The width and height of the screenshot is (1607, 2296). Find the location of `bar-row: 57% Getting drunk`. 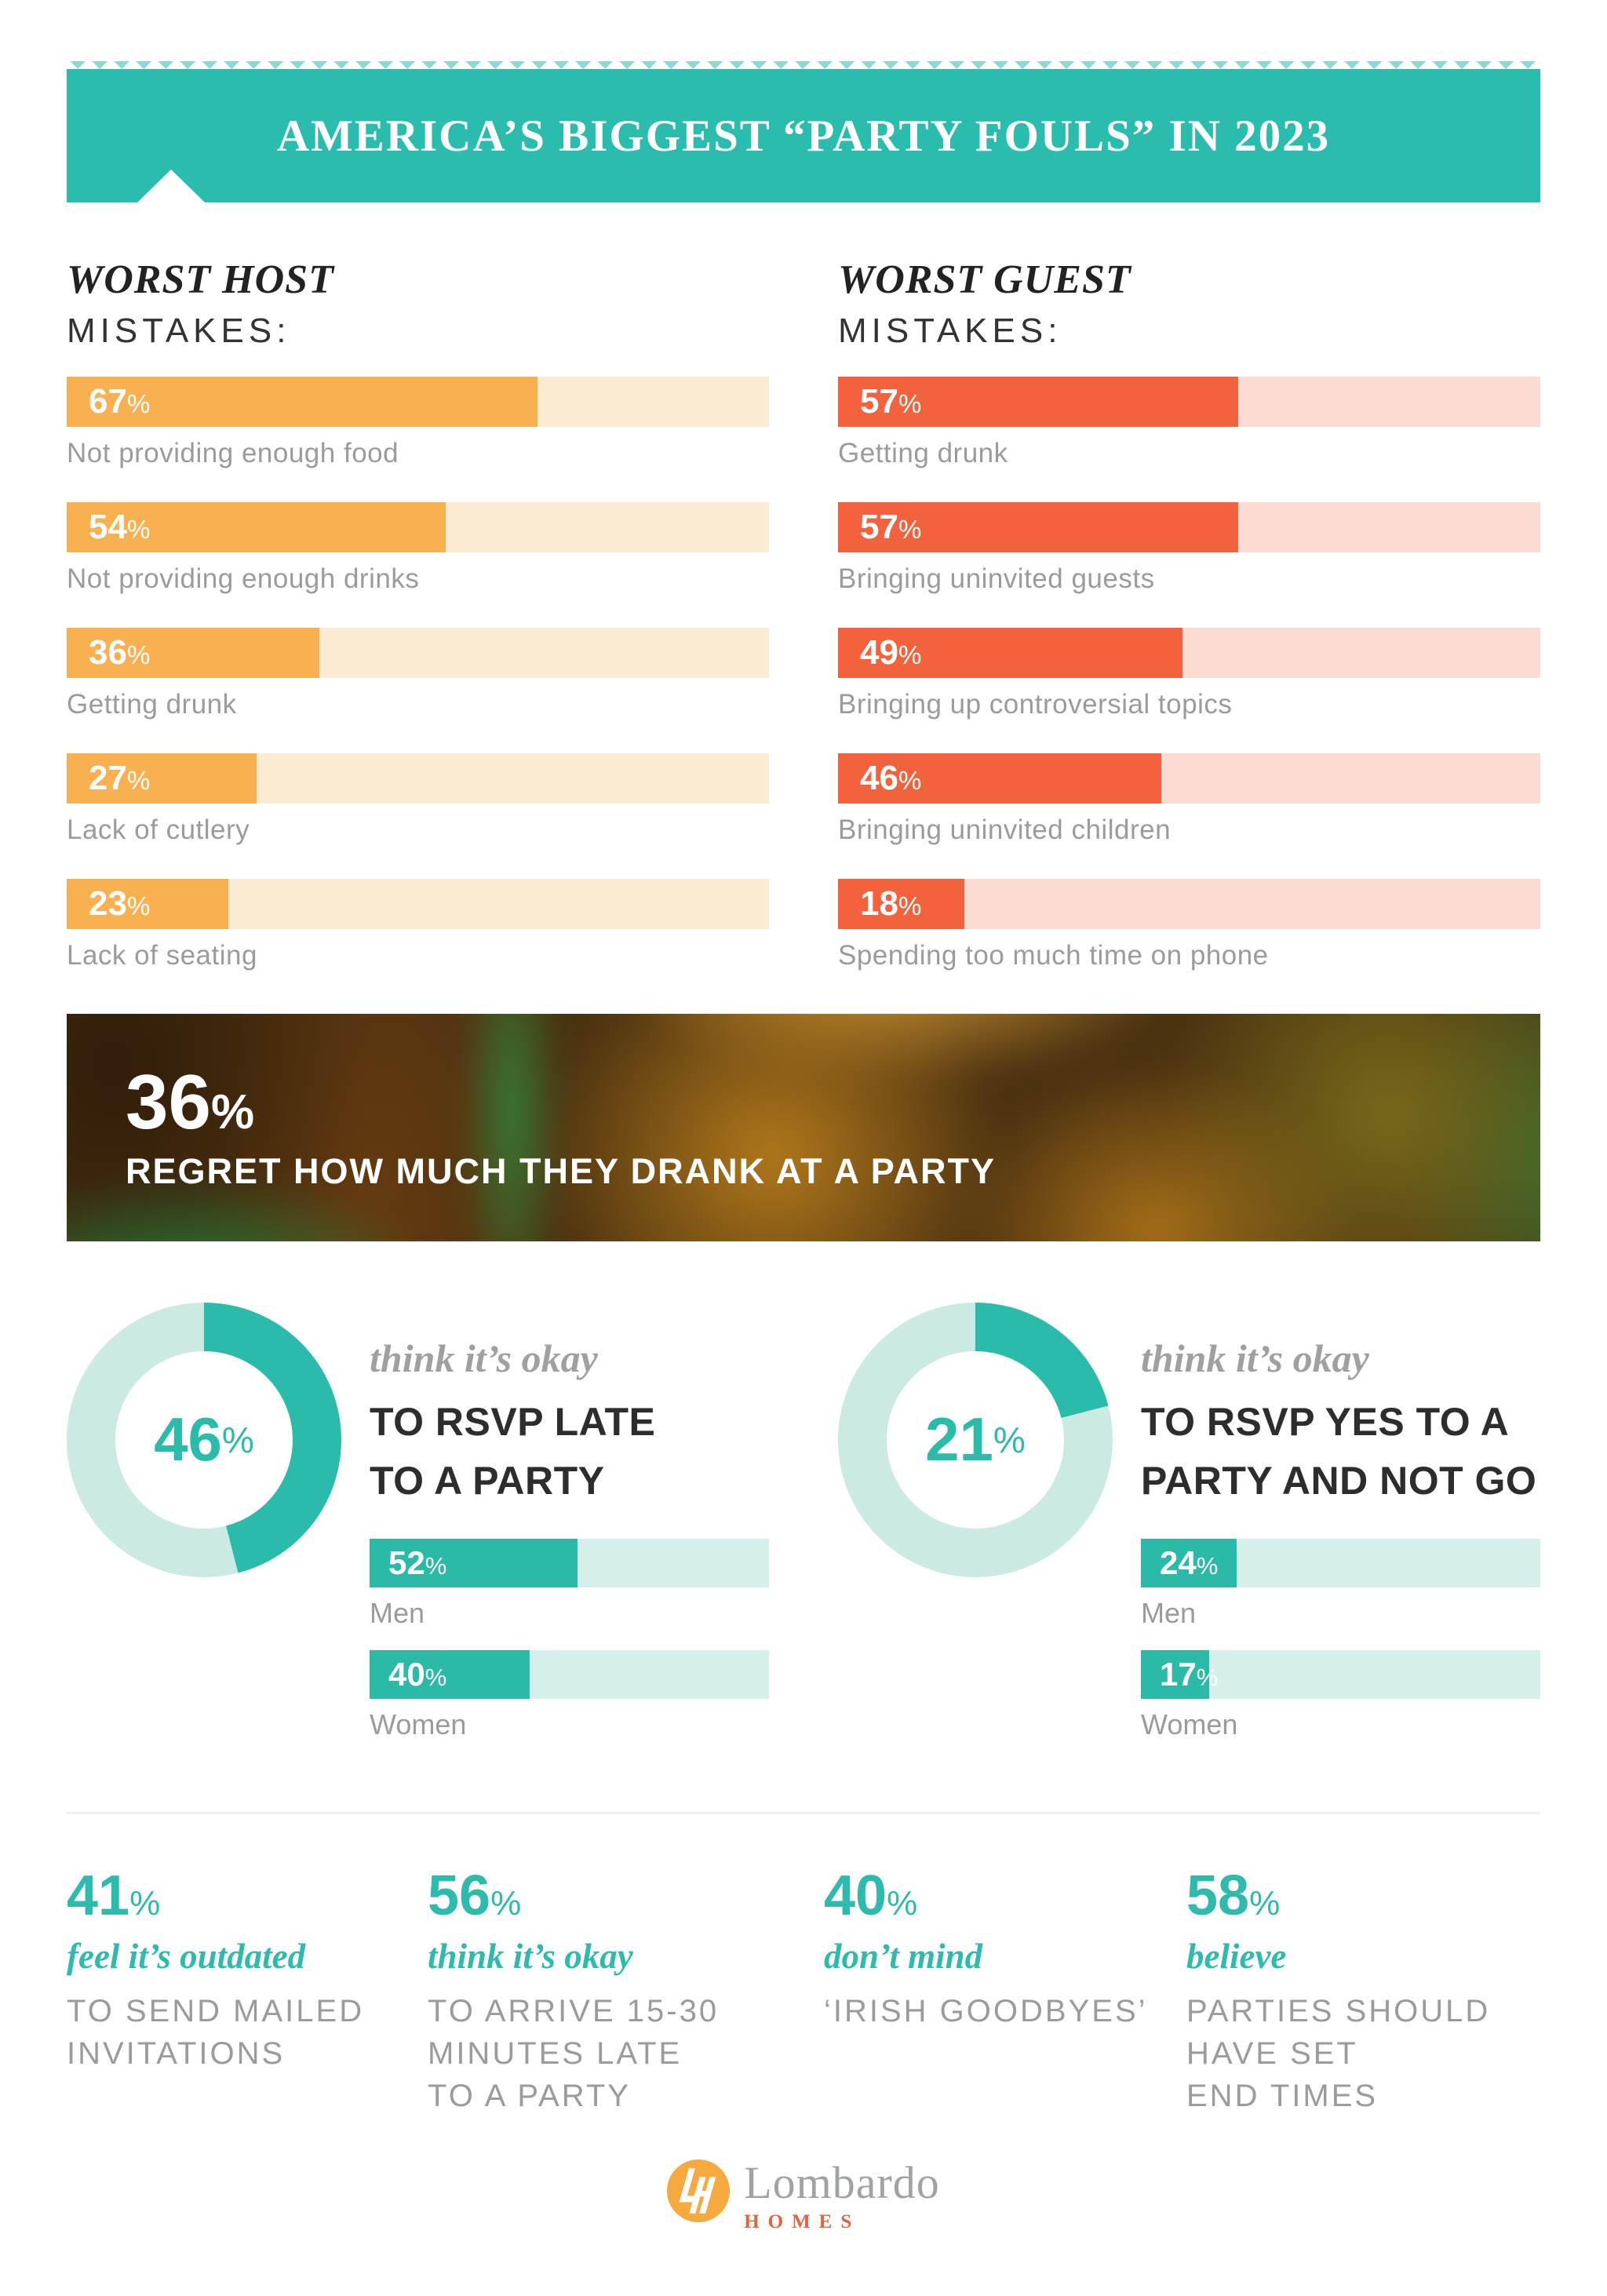

bar-row: 57% Getting drunk is located at coordinates (1189, 423).